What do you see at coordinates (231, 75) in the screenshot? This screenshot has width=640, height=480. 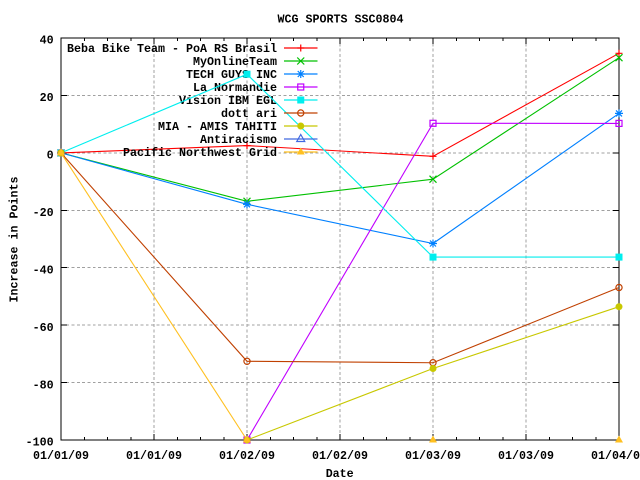 I see `svg-text: TECH GUYS INC` at bounding box center [231, 75].